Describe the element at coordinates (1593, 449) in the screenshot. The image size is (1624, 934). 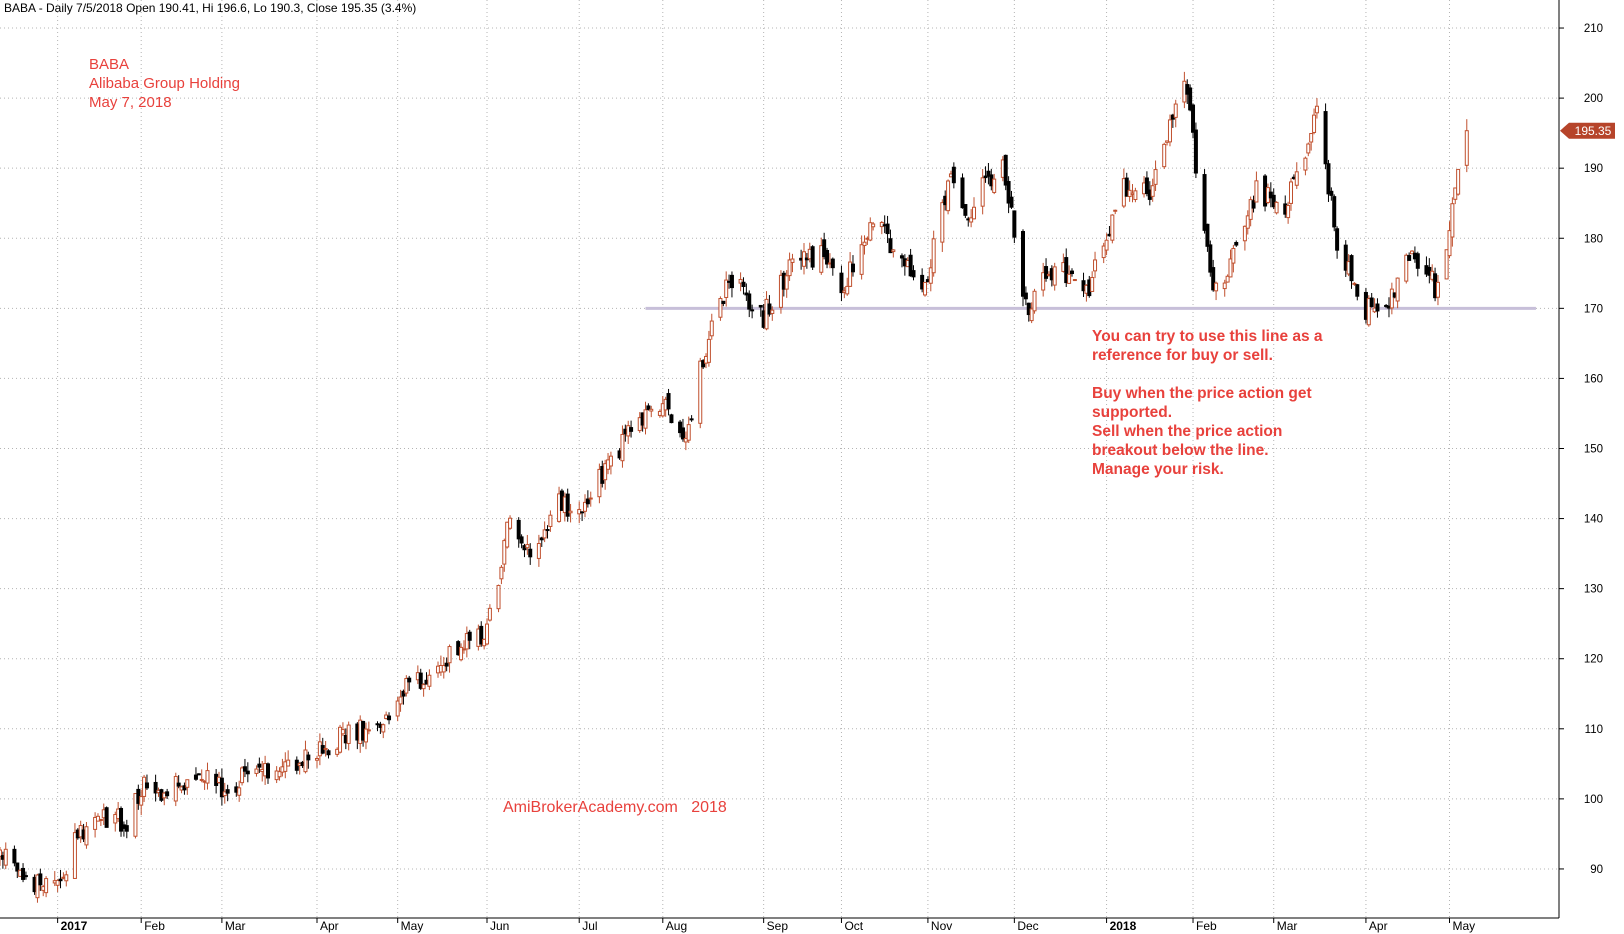
I see `y-tick-label: 150` at that location.